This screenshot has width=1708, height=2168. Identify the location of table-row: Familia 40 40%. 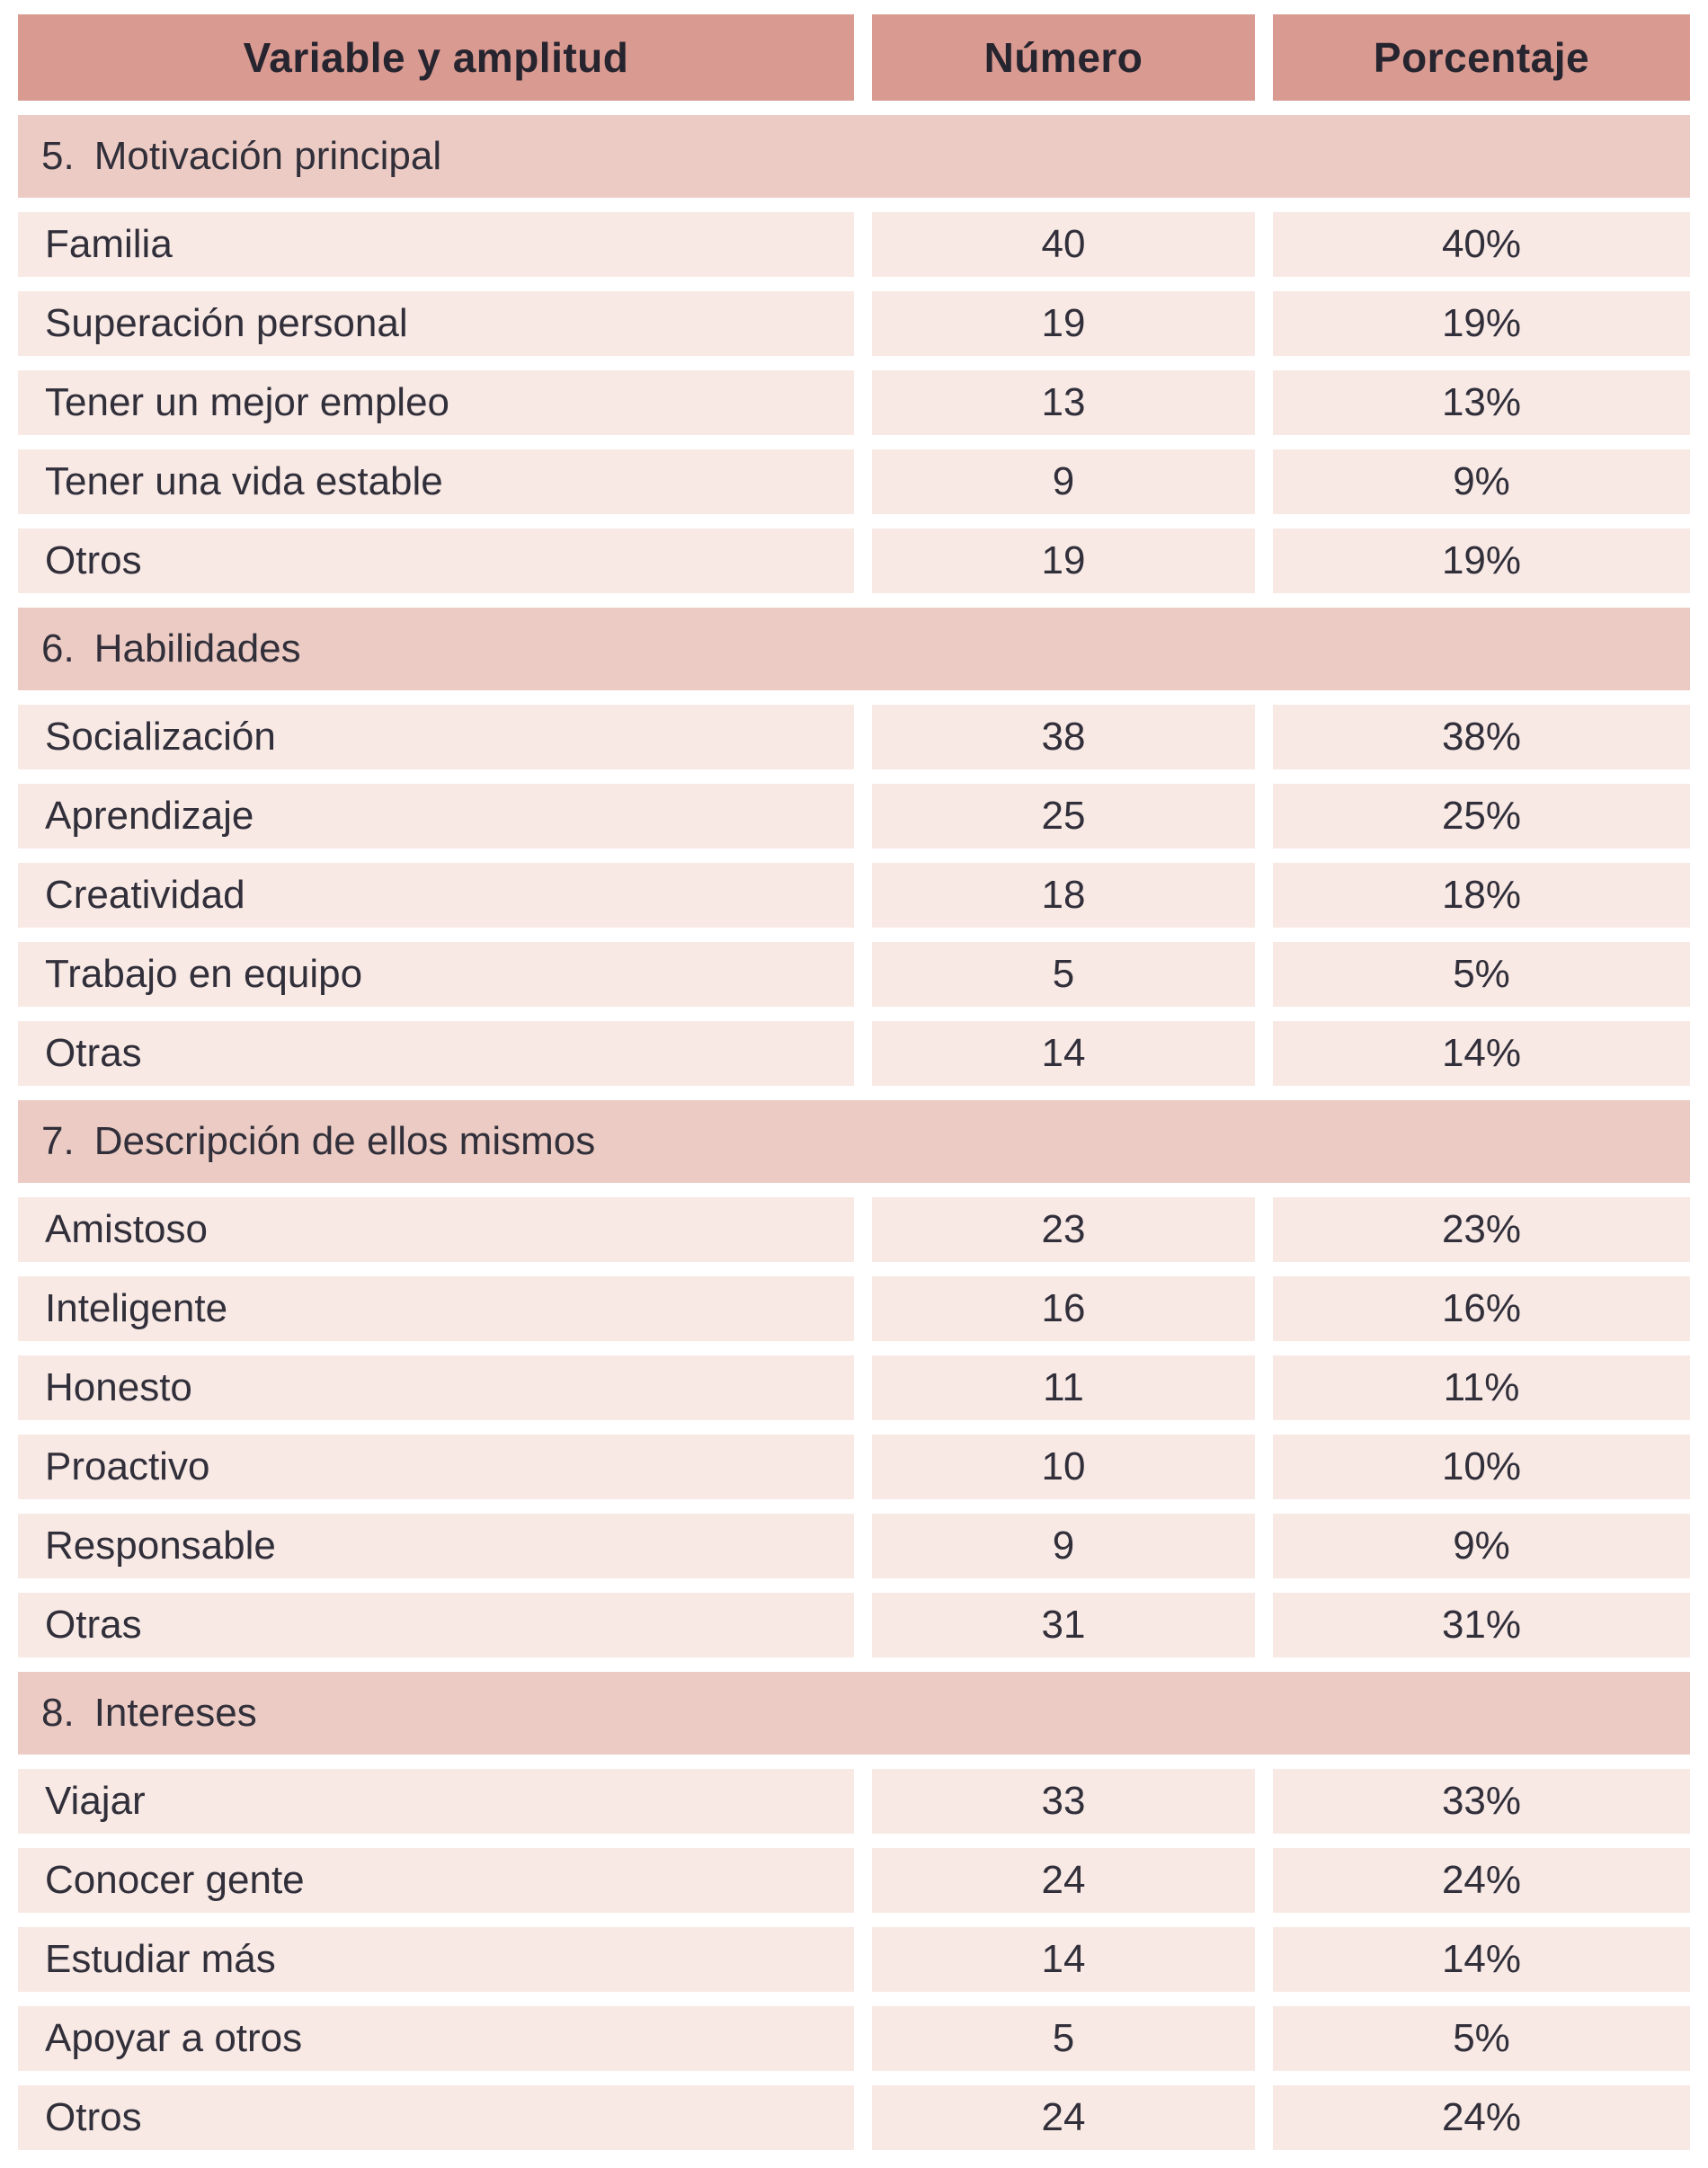
(854, 244).